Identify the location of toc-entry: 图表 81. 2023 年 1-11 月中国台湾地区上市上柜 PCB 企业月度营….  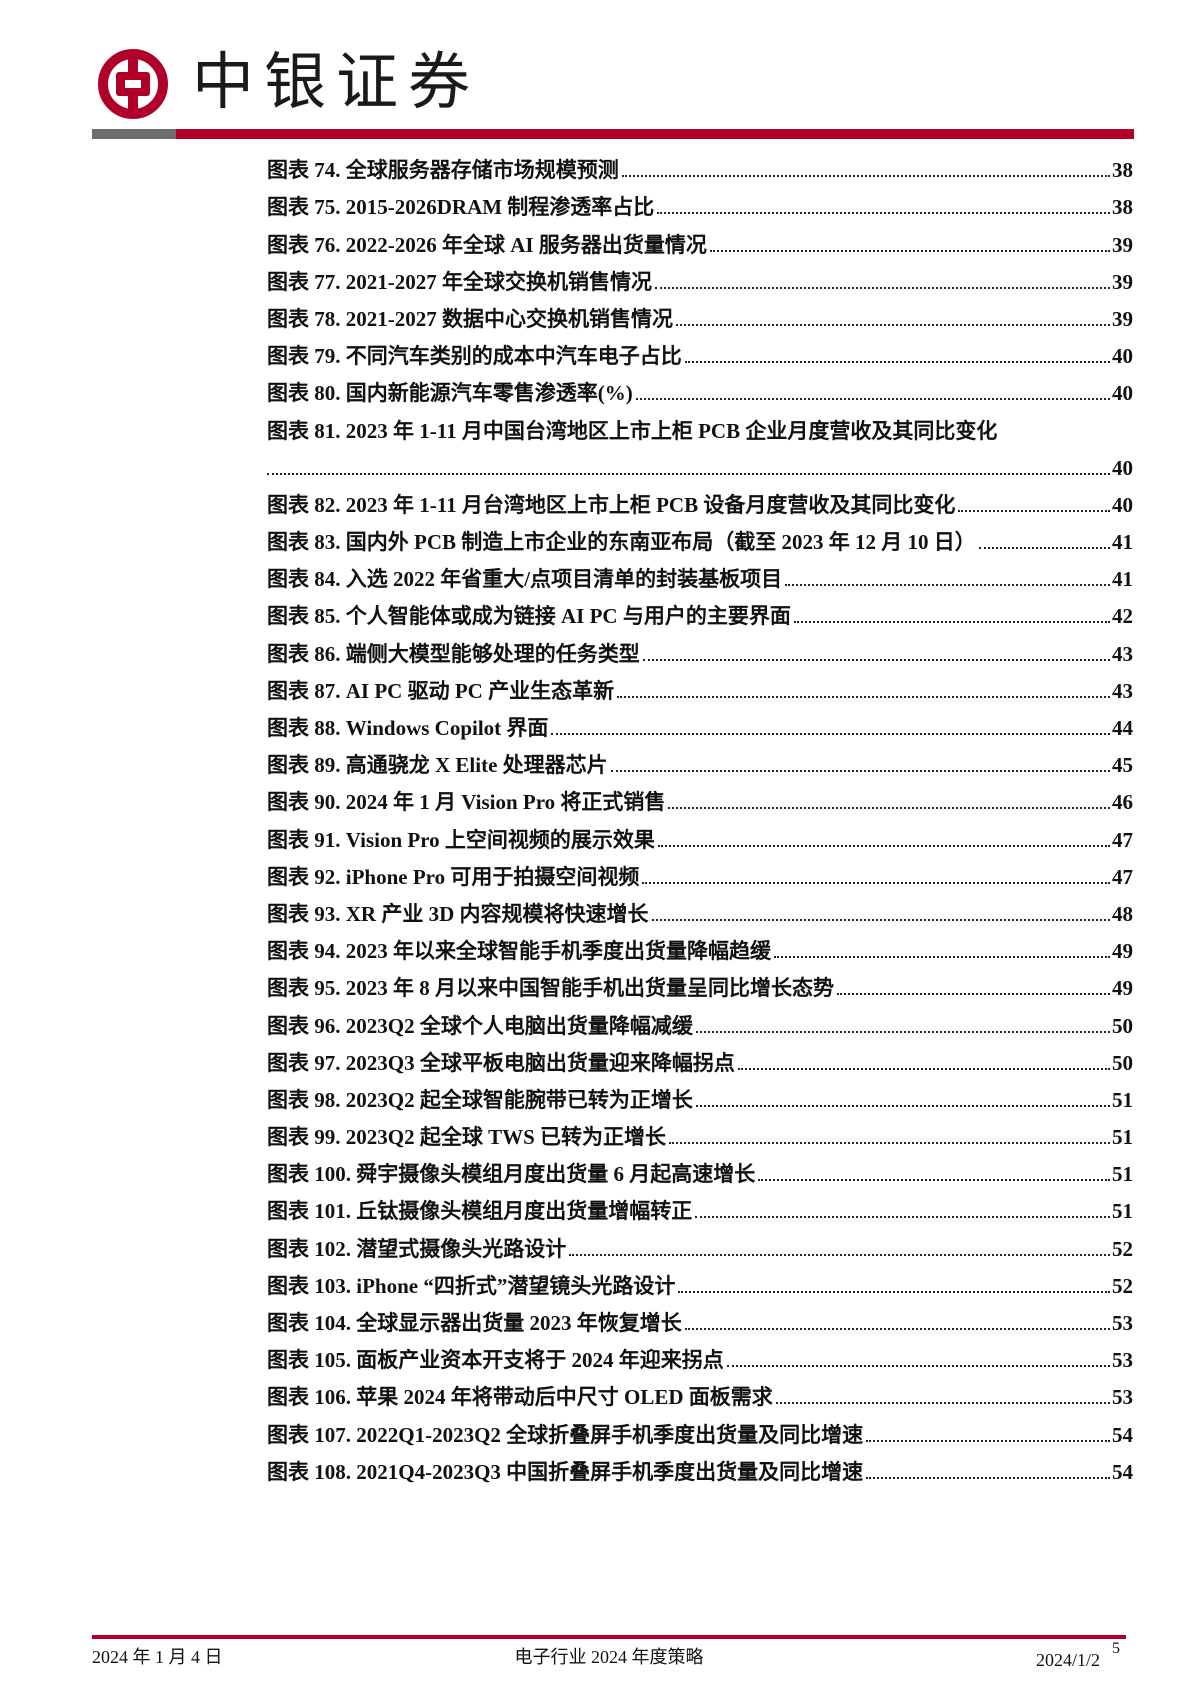
(700, 424).